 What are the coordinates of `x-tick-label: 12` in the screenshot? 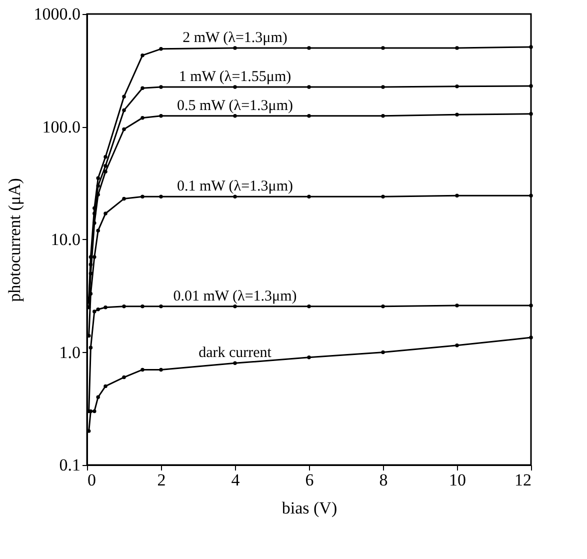 It's located at (523, 480).